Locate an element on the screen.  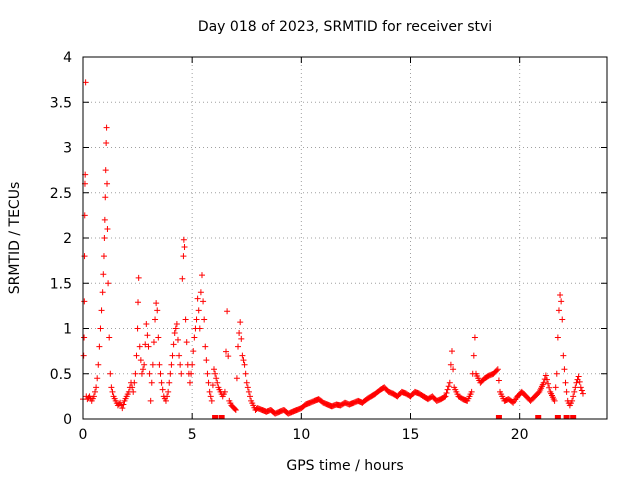
y-tick-label-5: 2.5 is located at coordinates (61, 194).